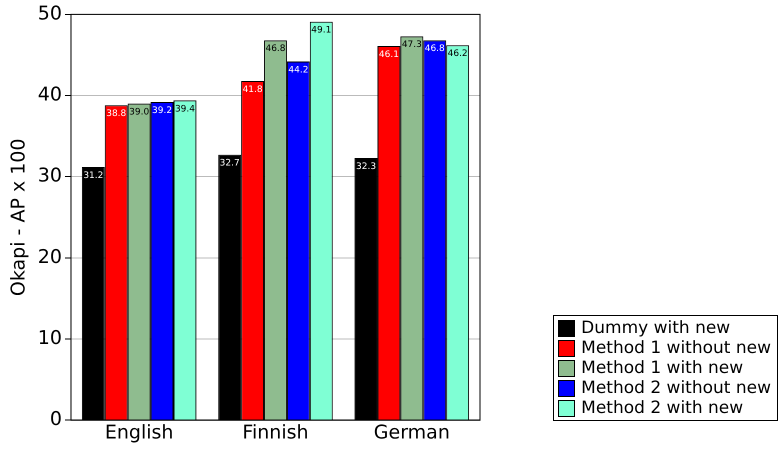 This screenshot has width=782, height=449. I want to click on text: 46.1, so click(388, 55).